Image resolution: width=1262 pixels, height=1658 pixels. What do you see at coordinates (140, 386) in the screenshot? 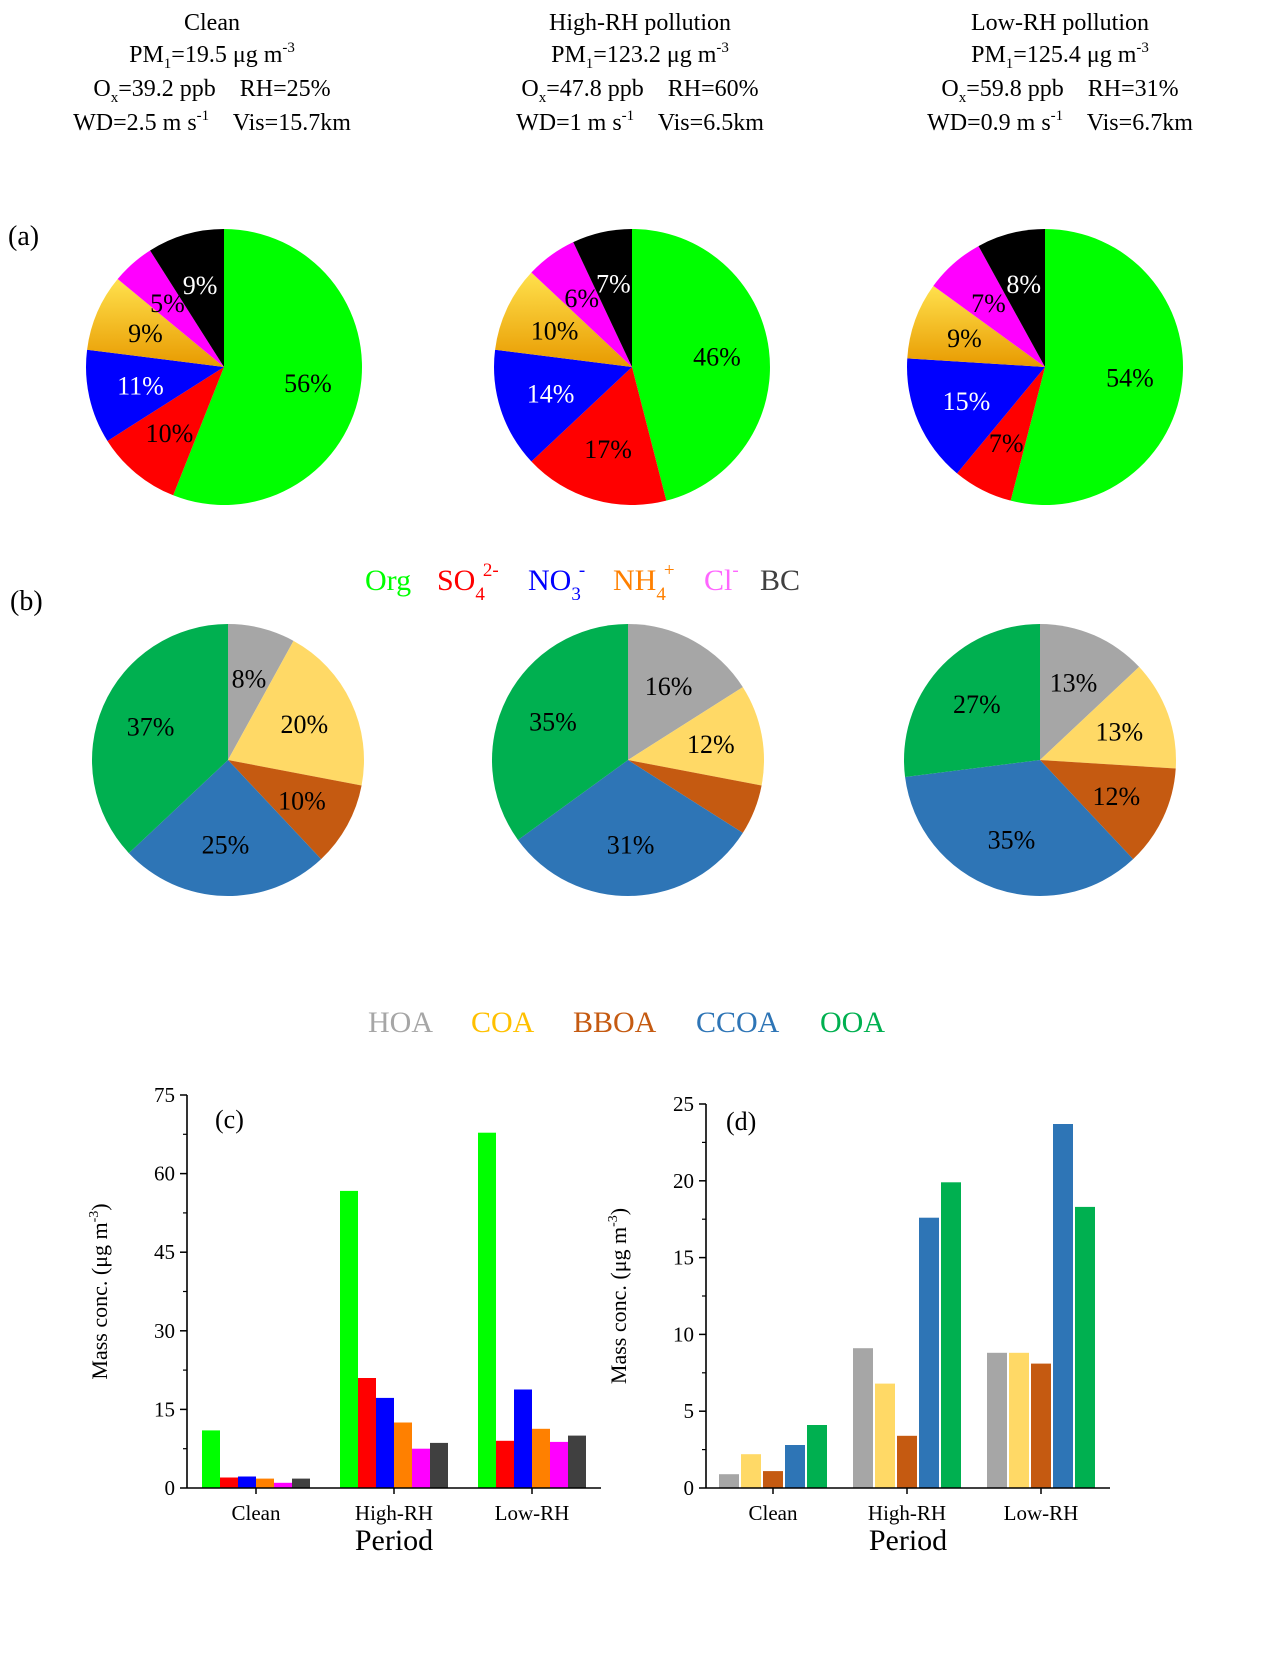
I see `pie-label: 11%` at bounding box center [140, 386].